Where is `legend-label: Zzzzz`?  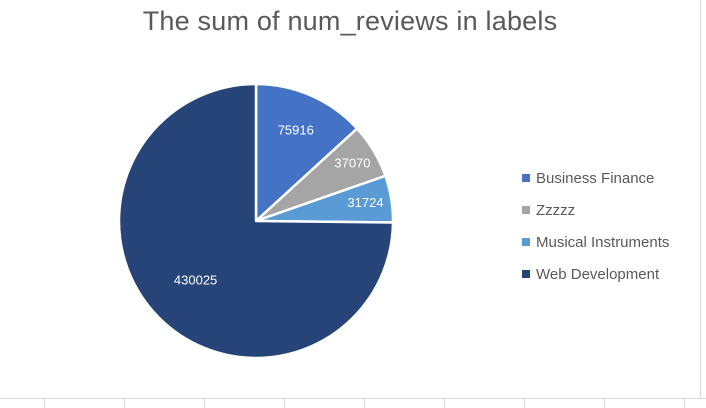 legend-label: Zzzzz is located at coordinates (556, 210).